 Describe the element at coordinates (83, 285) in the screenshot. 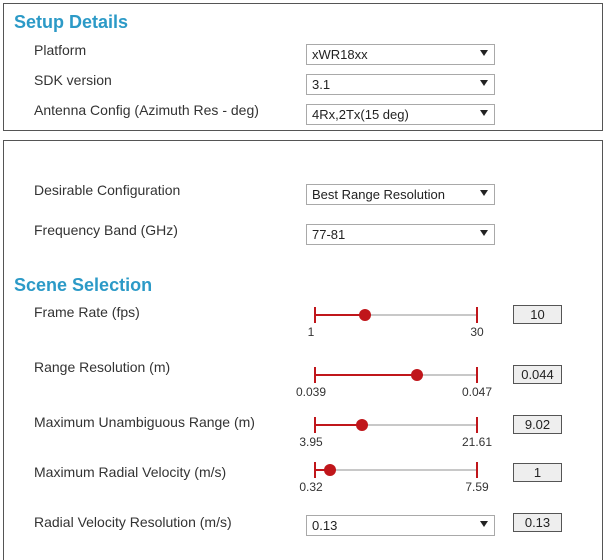

I see `scene-selection-title: Scene Selection` at that location.